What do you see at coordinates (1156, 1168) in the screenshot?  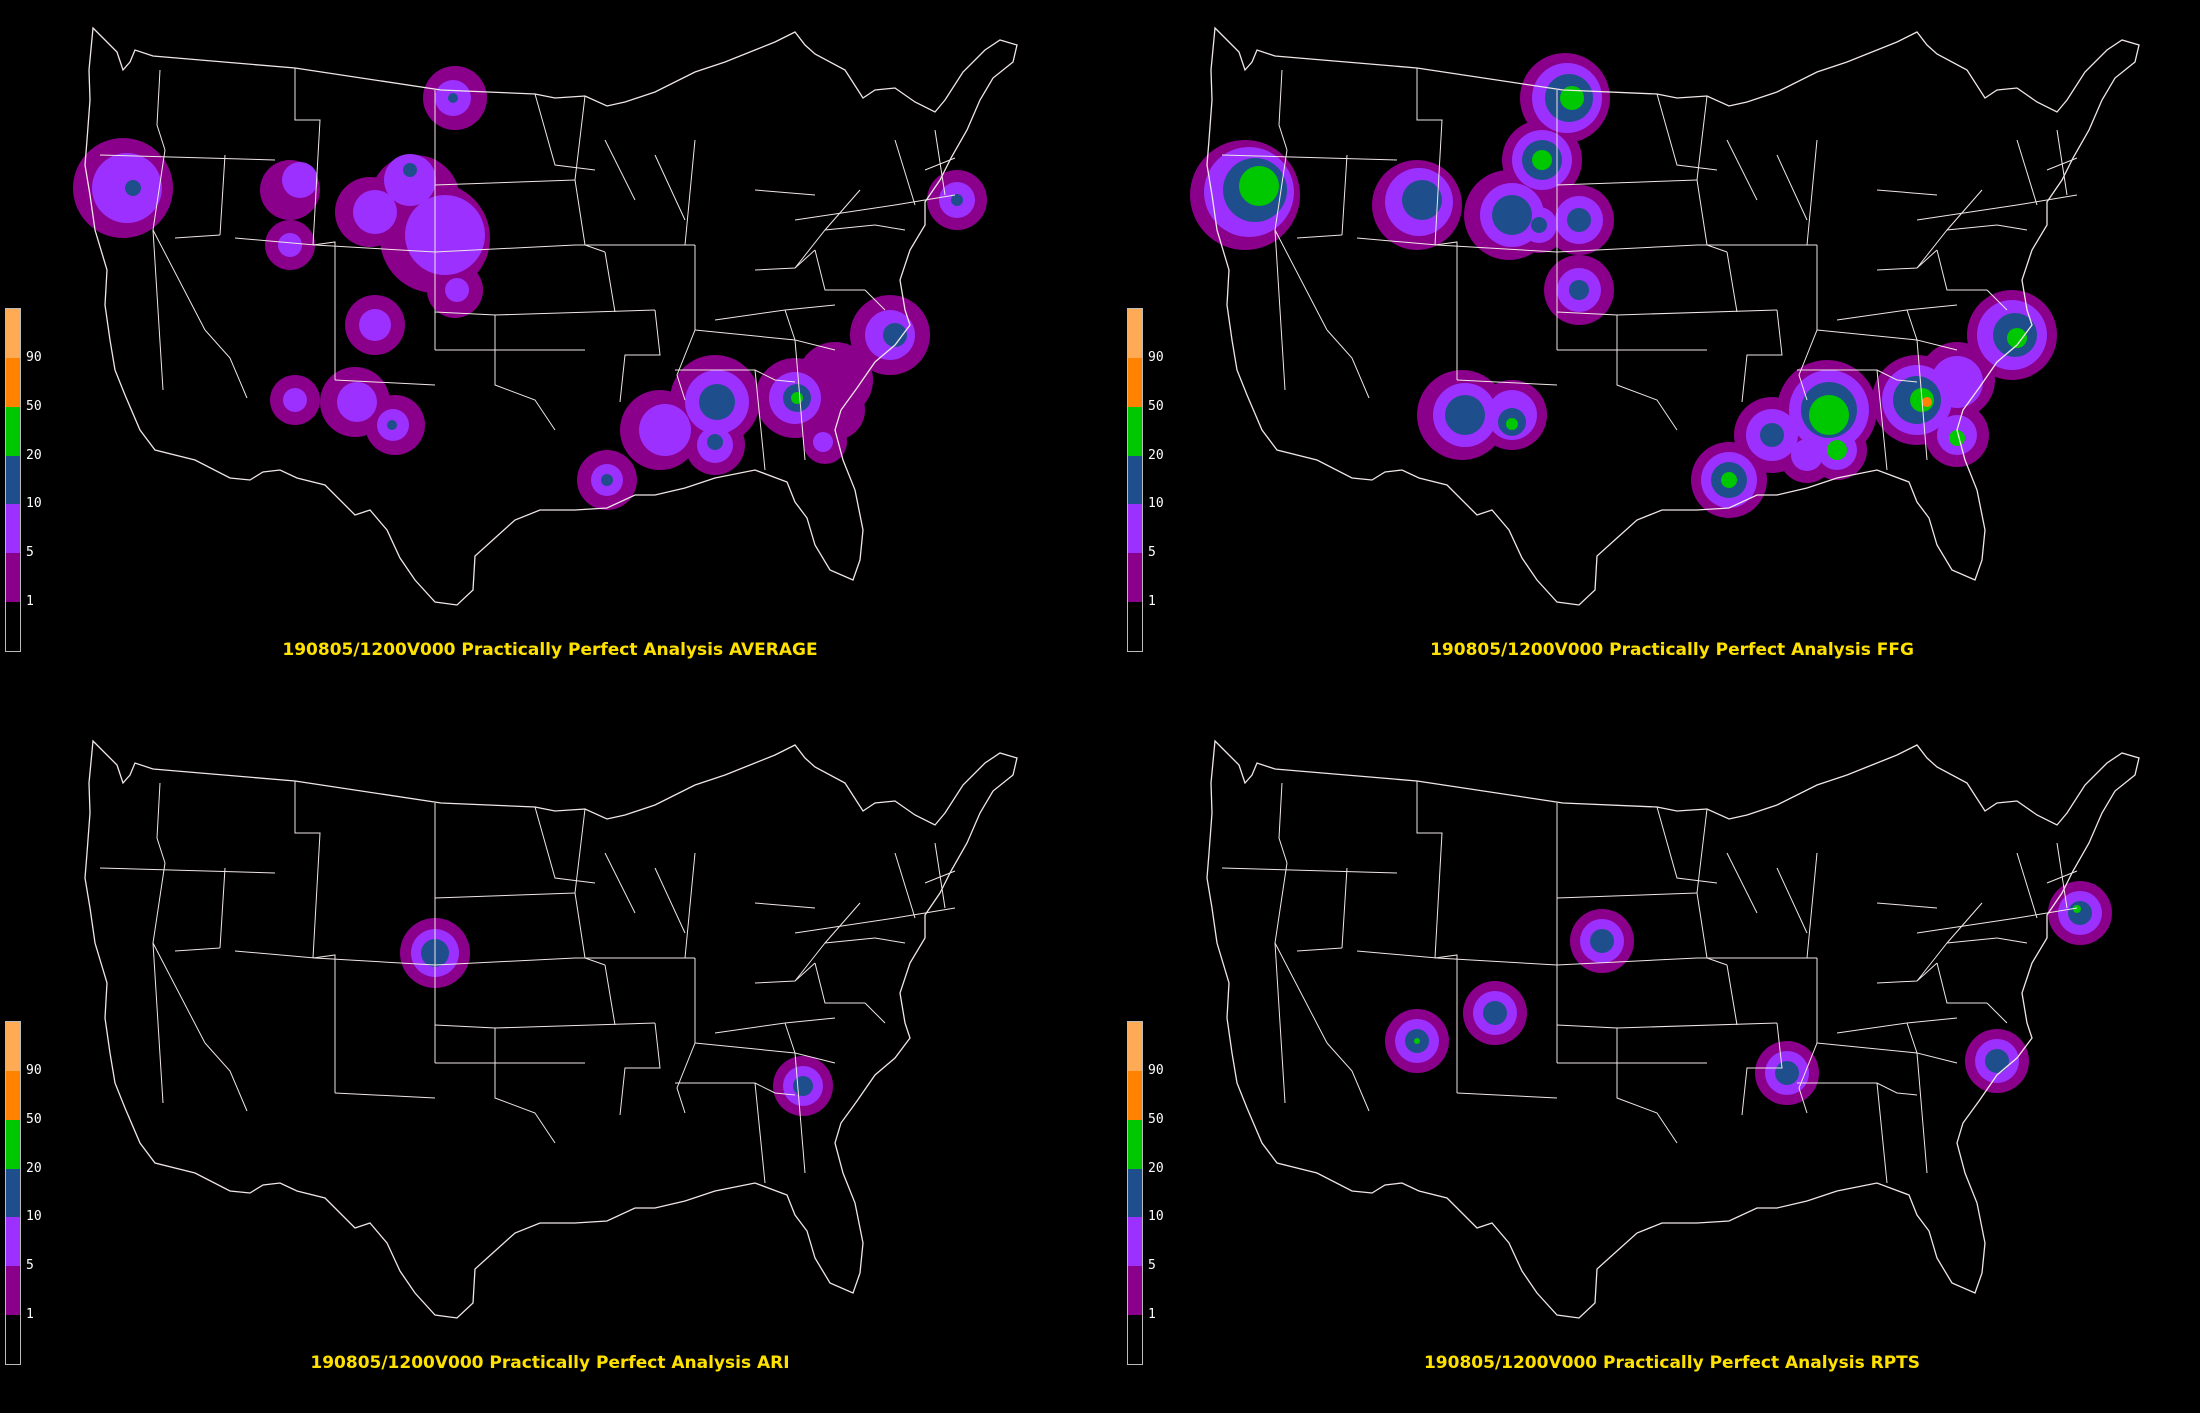 I see `colorbar-label: 20` at bounding box center [1156, 1168].